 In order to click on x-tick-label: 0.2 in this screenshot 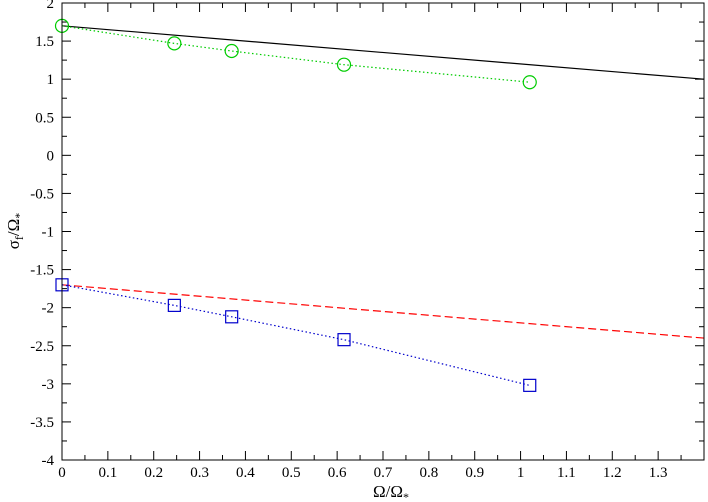, I will do `click(153, 473)`.